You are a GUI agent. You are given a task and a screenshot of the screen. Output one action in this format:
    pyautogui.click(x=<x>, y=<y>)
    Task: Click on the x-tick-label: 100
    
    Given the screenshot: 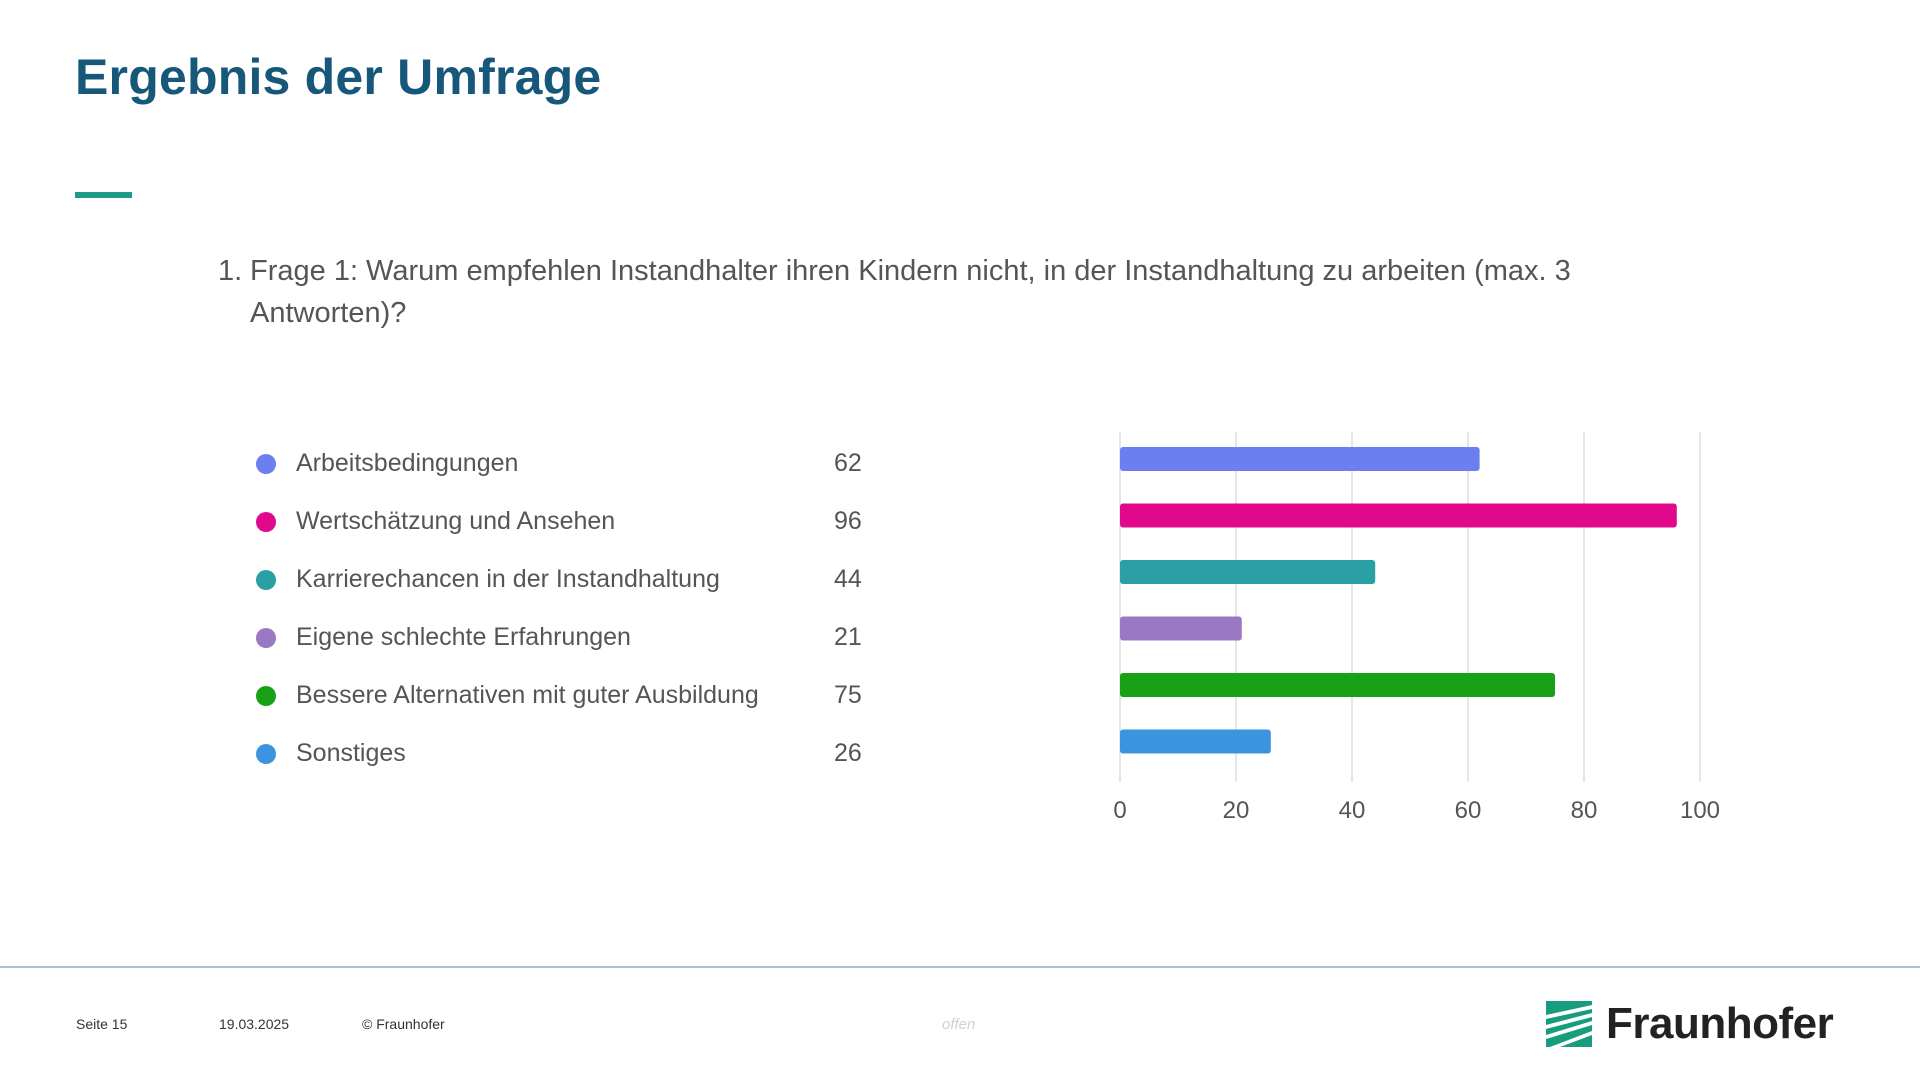 What is the action you would take?
    pyautogui.click(x=1700, y=810)
    